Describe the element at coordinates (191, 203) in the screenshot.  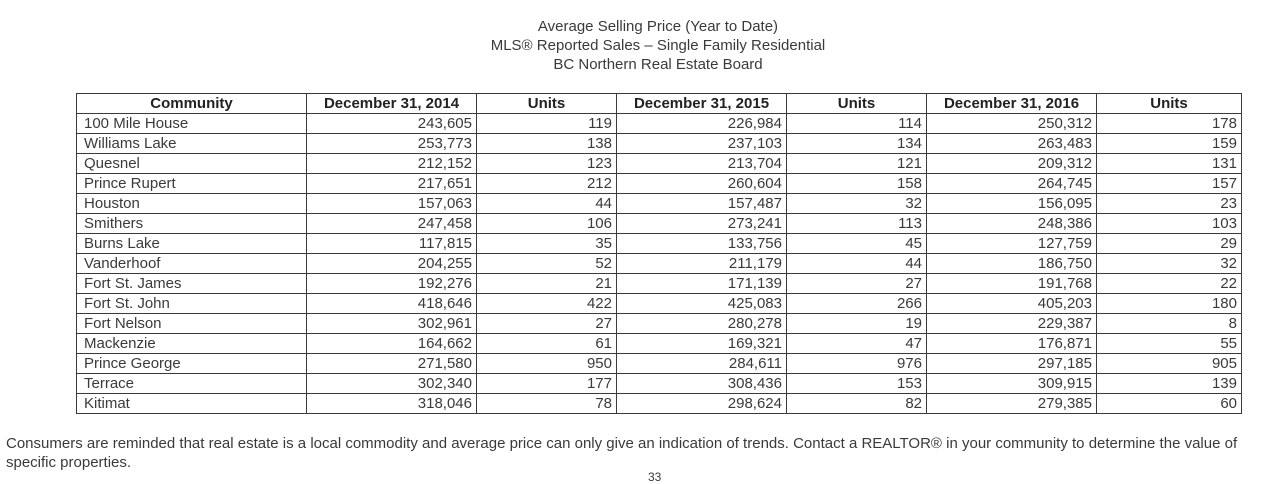
I see `community-cell: Houston` at that location.